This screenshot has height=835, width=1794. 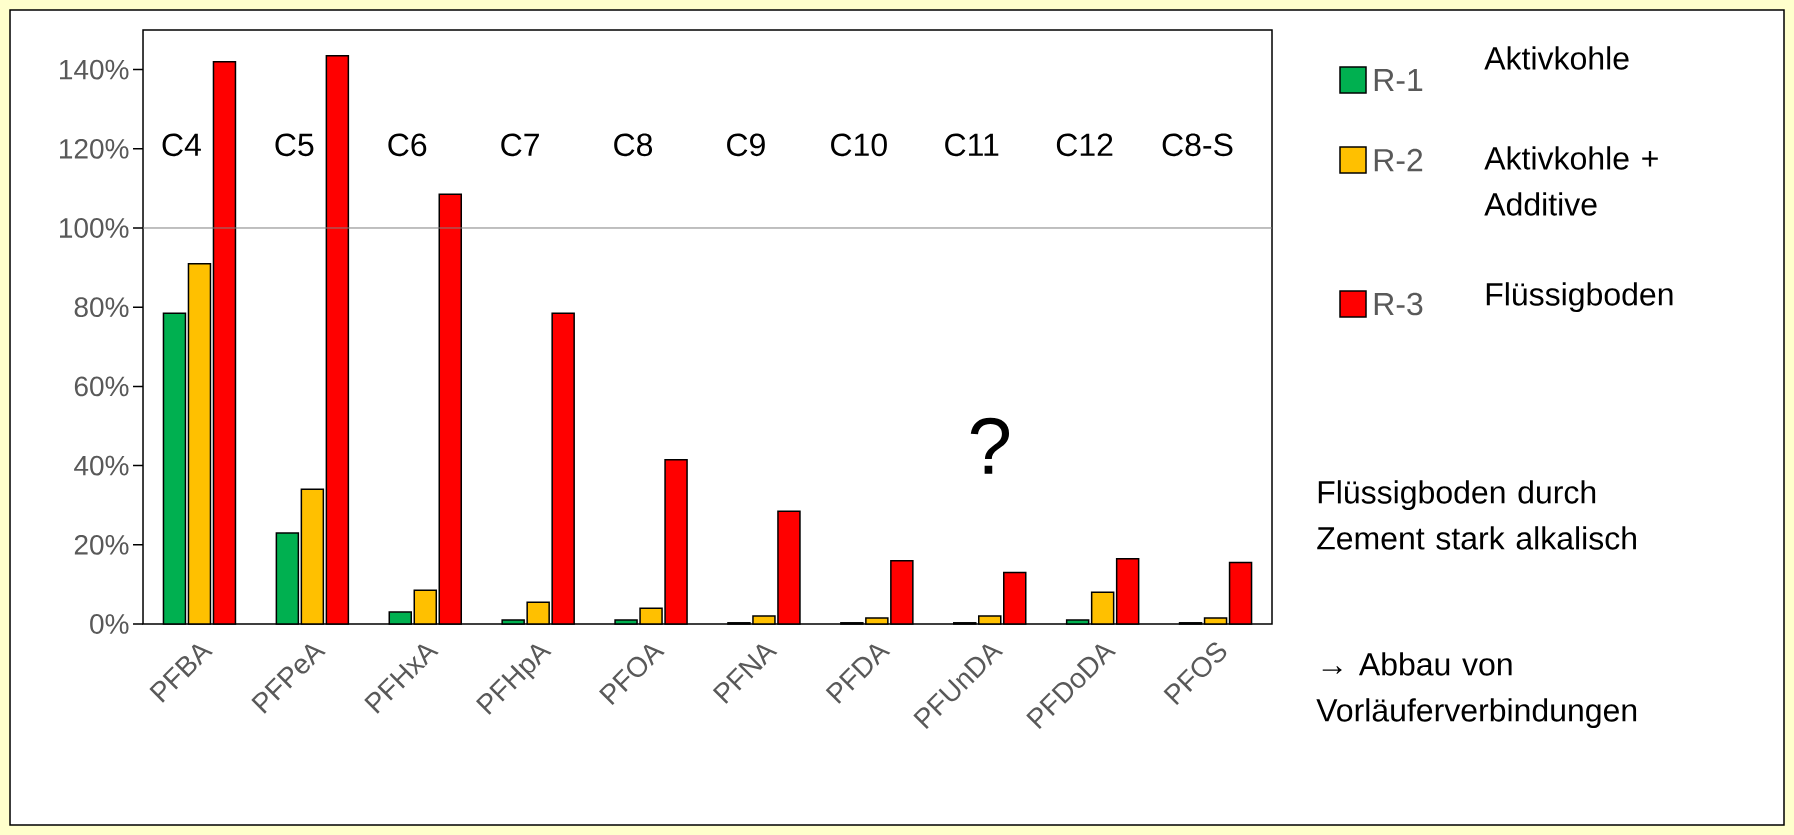 What do you see at coordinates (1084, 145) in the screenshot?
I see `annotation: C12` at bounding box center [1084, 145].